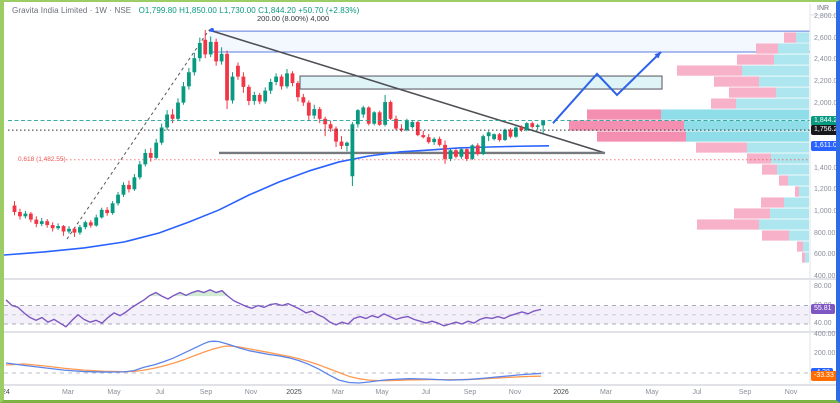 Image resolution: width=840 pixels, height=403 pixels. I want to click on projection-arrow, so click(607, 87).